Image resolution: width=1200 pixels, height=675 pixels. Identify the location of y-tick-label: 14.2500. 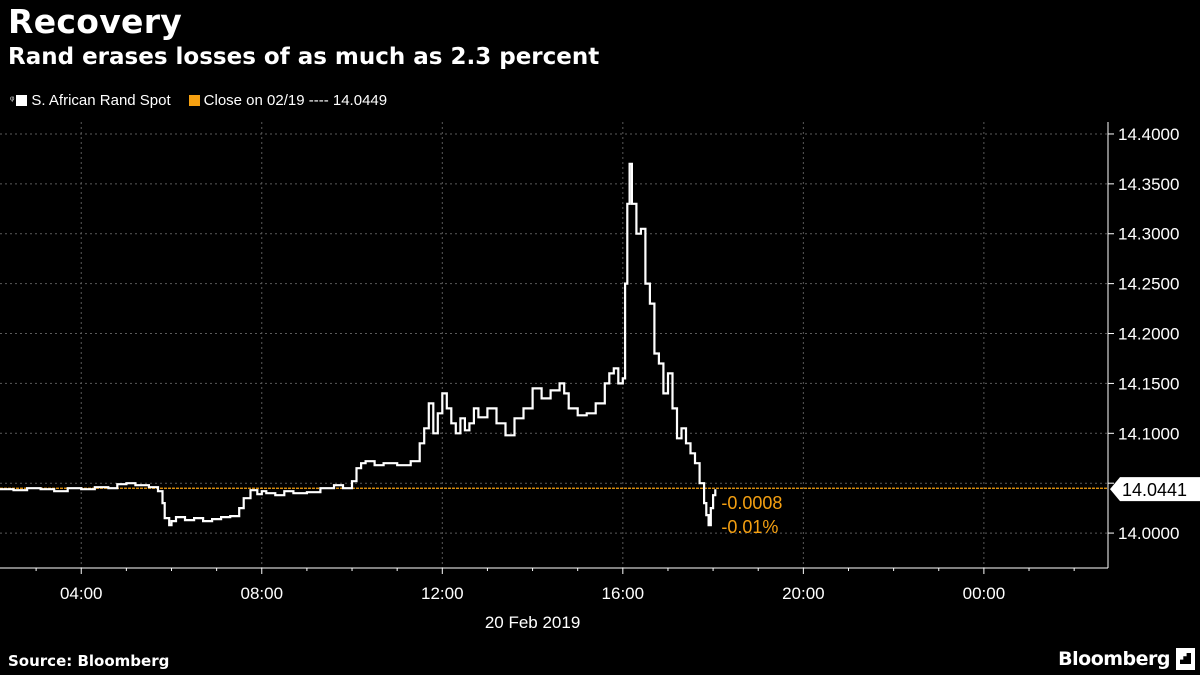
(1148, 284).